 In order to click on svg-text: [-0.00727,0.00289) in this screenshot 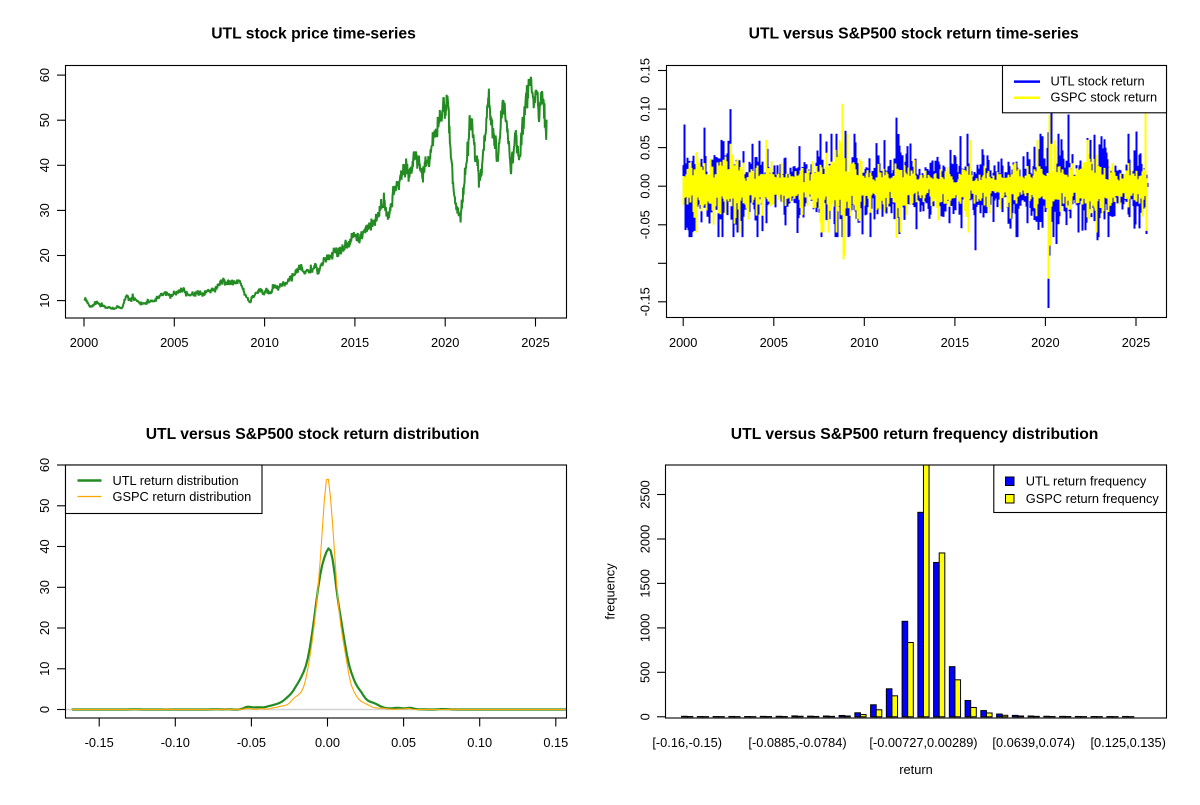, I will do `click(923, 742)`.